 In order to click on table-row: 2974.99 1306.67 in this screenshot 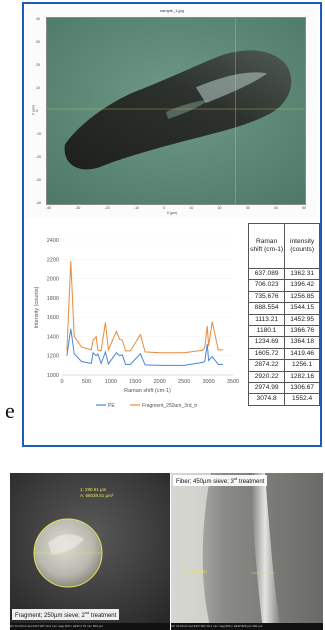, I will do `click(283, 388)`.